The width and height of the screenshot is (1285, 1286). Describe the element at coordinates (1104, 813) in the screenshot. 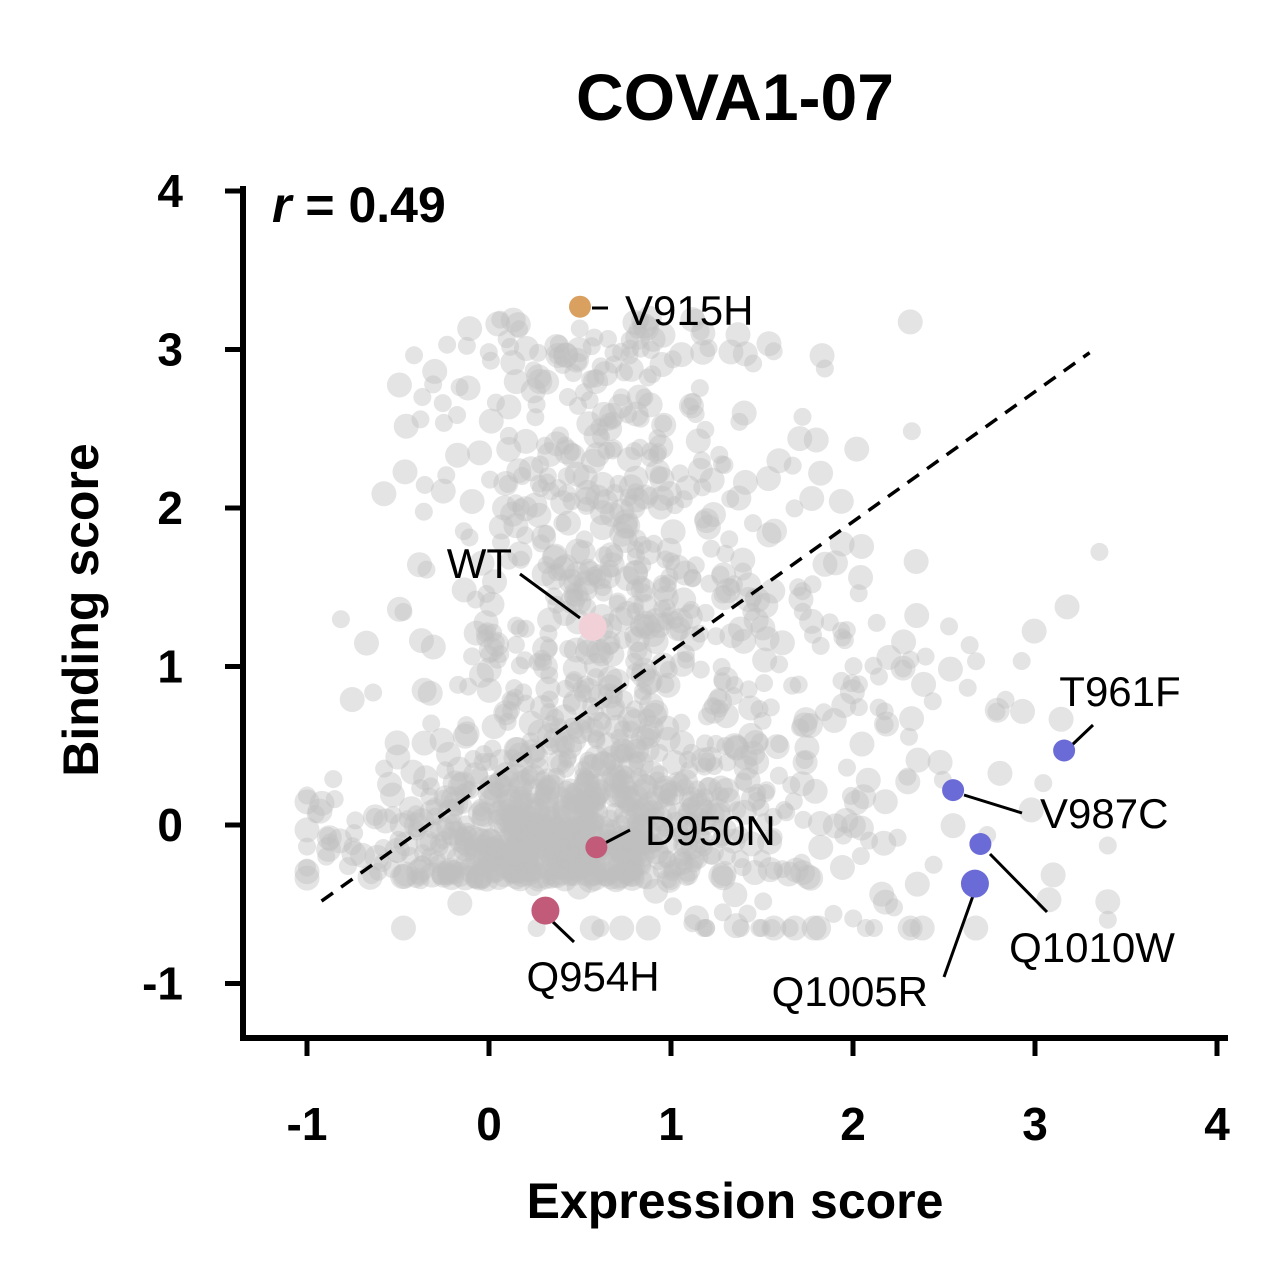

I see `point-label: V987C` at that location.